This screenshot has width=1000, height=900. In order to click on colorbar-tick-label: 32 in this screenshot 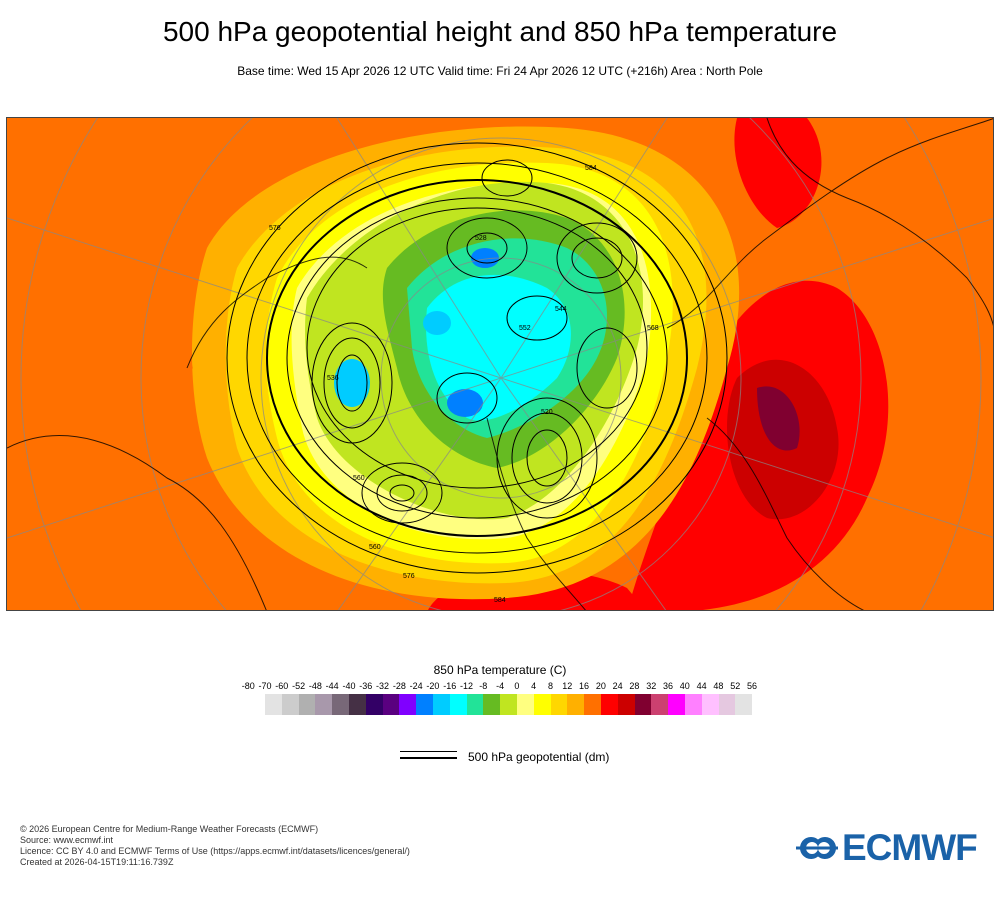, I will do `click(651, 686)`.